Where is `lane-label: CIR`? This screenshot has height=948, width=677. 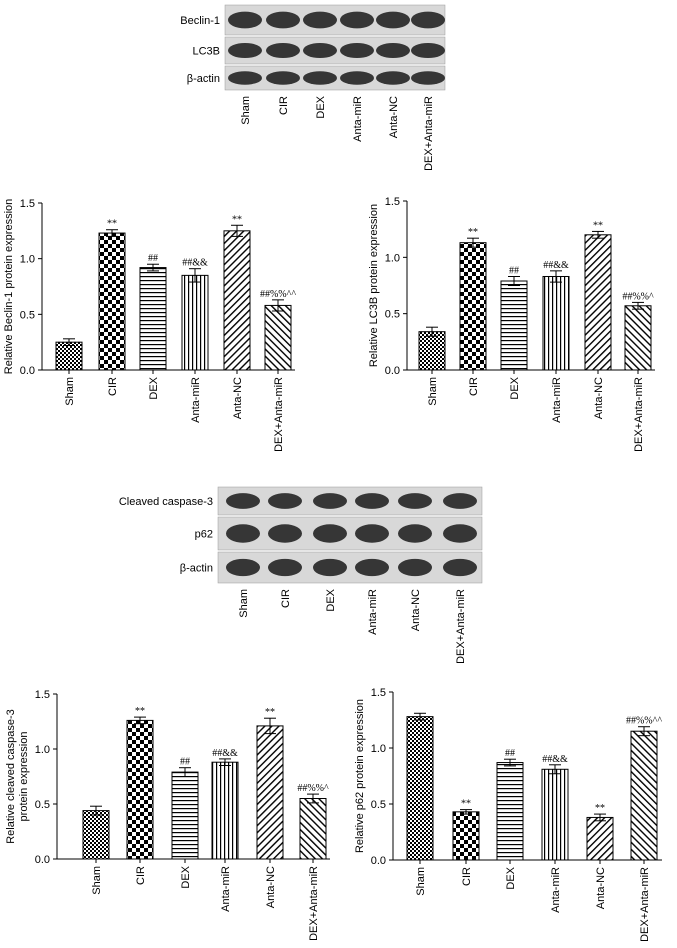 lane-label: CIR is located at coordinates (284, 105).